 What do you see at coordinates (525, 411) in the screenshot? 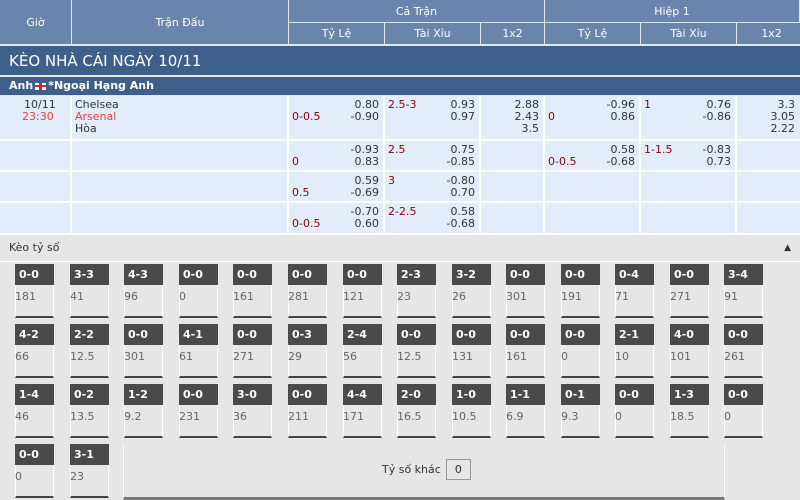
I see `score-card: 1-1 6.9` at bounding box center [525, 411].